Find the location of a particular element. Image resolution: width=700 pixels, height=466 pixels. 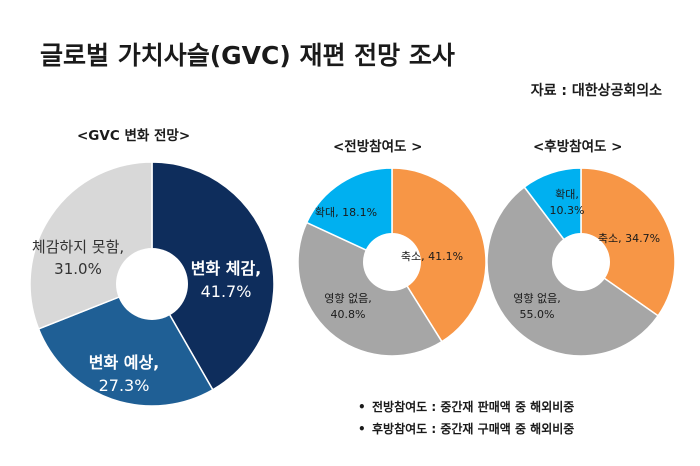

pie-2-label-2: 확대, 10.3% is located at coordinates (567, 202).